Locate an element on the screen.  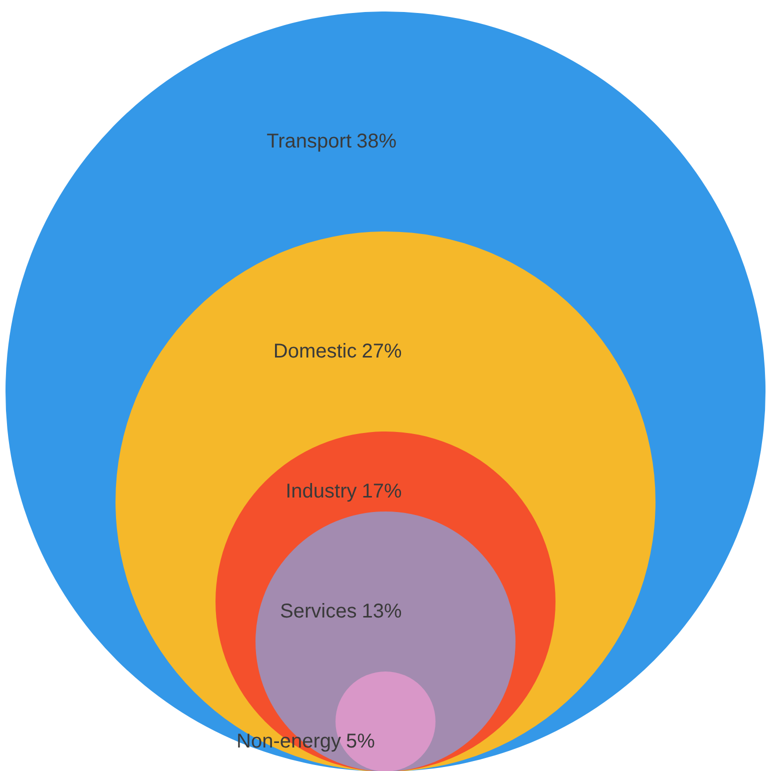
data-label: 13% is located at coordinates (382, 611).